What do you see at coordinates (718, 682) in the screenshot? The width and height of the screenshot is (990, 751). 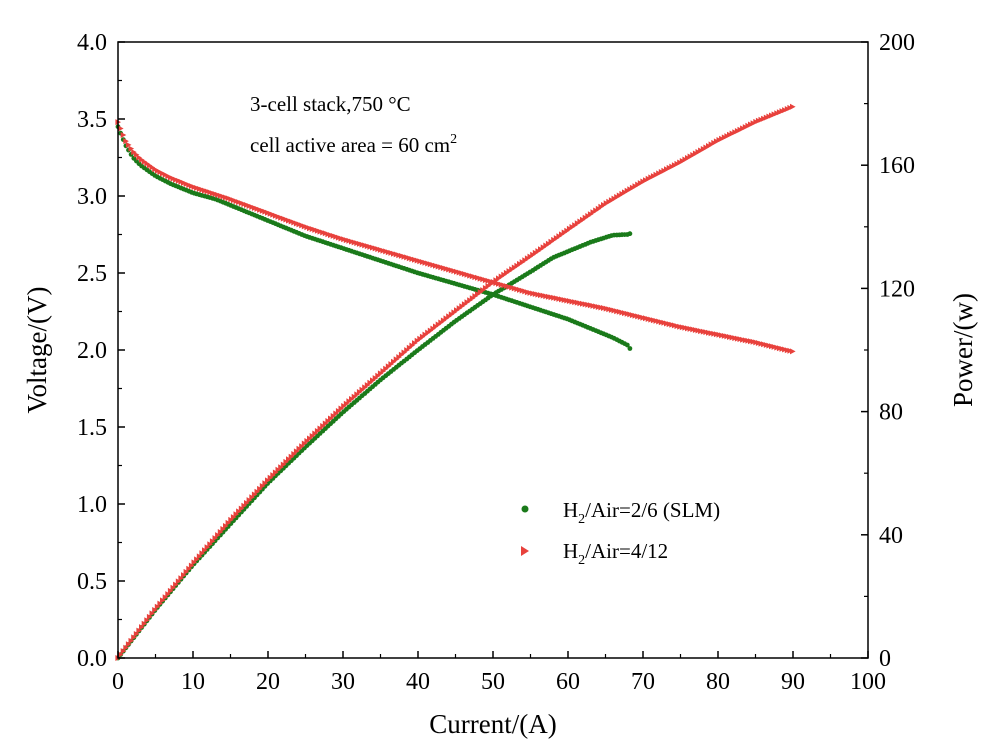 I see `x-tick-label: 80` at bounding box center [718, 682].